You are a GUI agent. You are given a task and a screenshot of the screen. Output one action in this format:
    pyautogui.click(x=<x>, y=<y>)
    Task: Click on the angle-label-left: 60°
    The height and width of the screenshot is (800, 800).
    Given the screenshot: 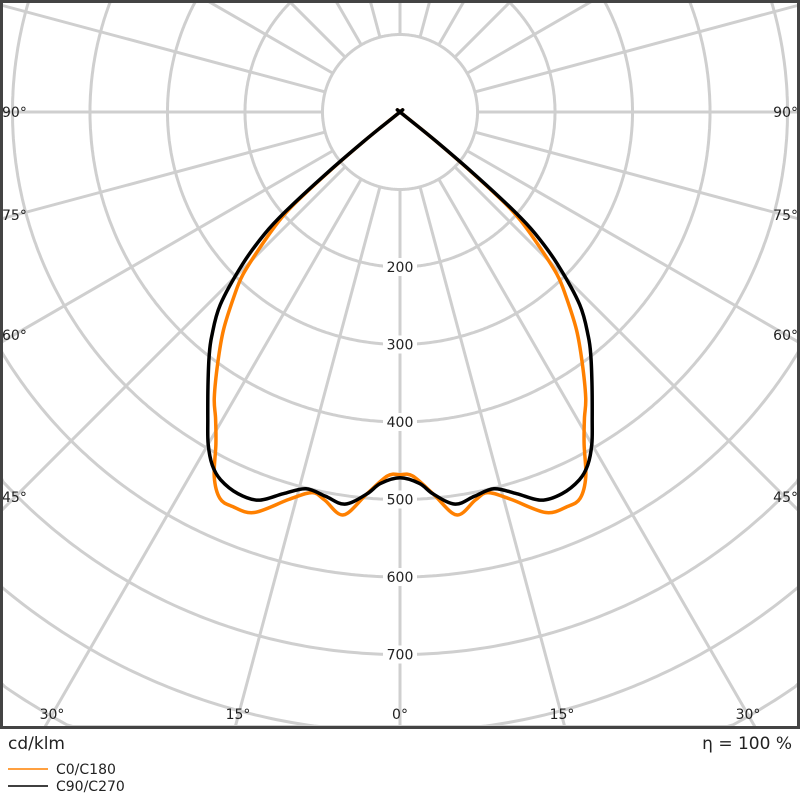 What is the action you would take?
    pyautogui.click(x=14, y=336)
    